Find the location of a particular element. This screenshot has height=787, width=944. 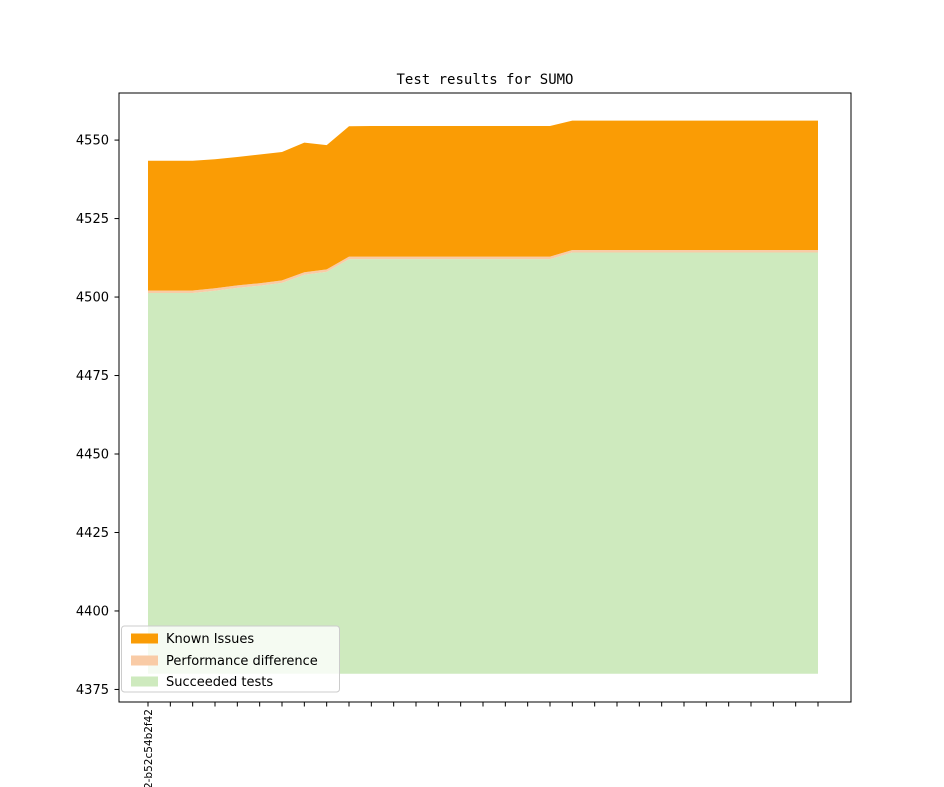

y-axis-tick-label: 4400 is located at coordinates (92, 611).